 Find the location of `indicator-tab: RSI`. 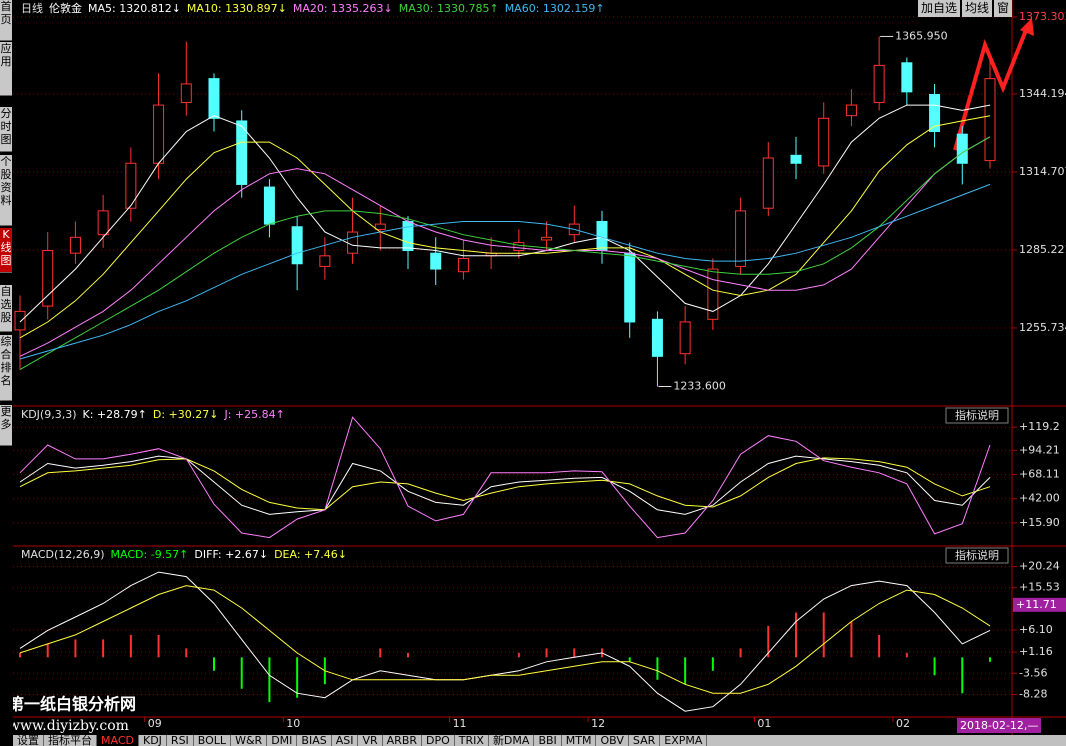

indicator-tab: RSI is located at coordinates (180, 740).